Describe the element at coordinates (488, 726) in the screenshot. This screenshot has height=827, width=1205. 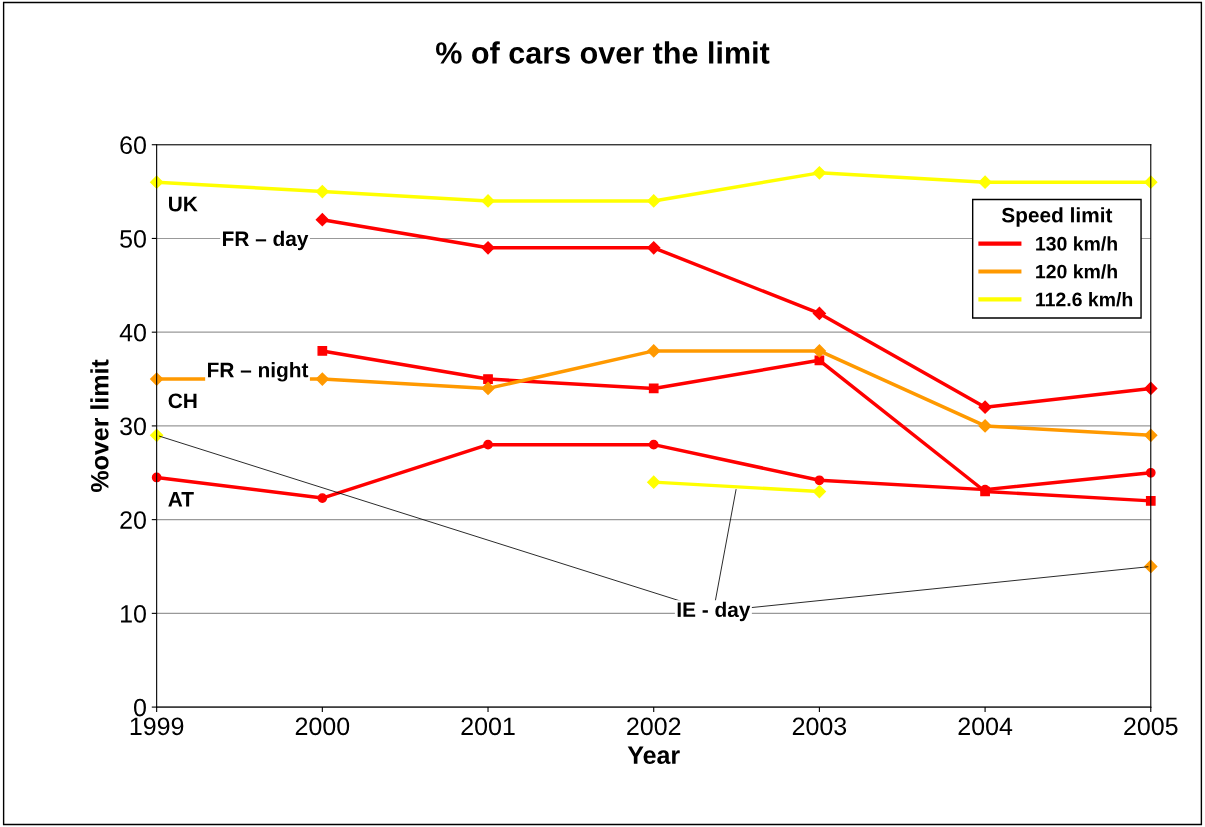
I see `x-tick-label: 2001` at that location.